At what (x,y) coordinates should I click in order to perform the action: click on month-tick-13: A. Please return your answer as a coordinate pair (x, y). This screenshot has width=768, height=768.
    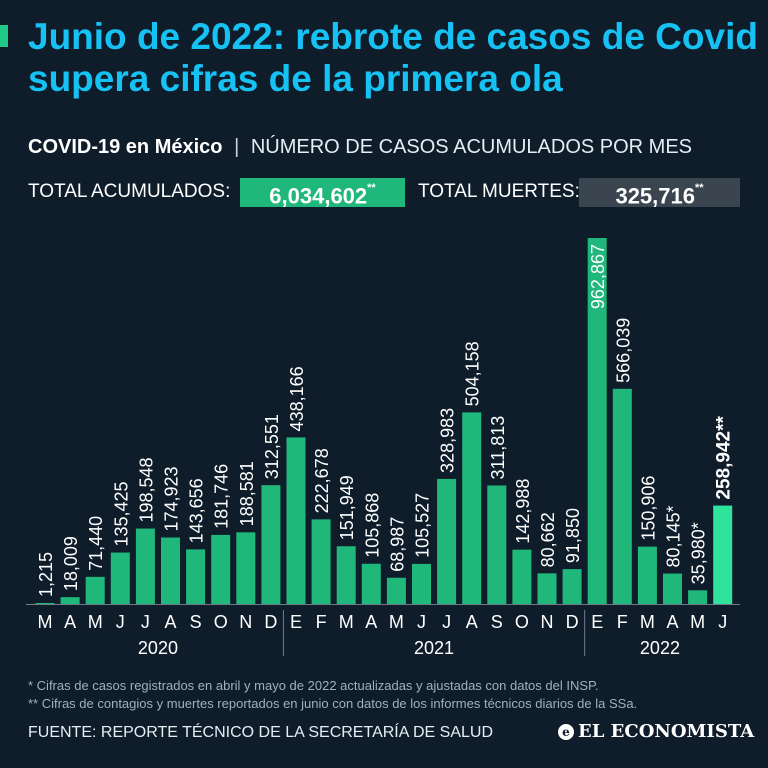
    Looking at the image, I should click on (371, 622).